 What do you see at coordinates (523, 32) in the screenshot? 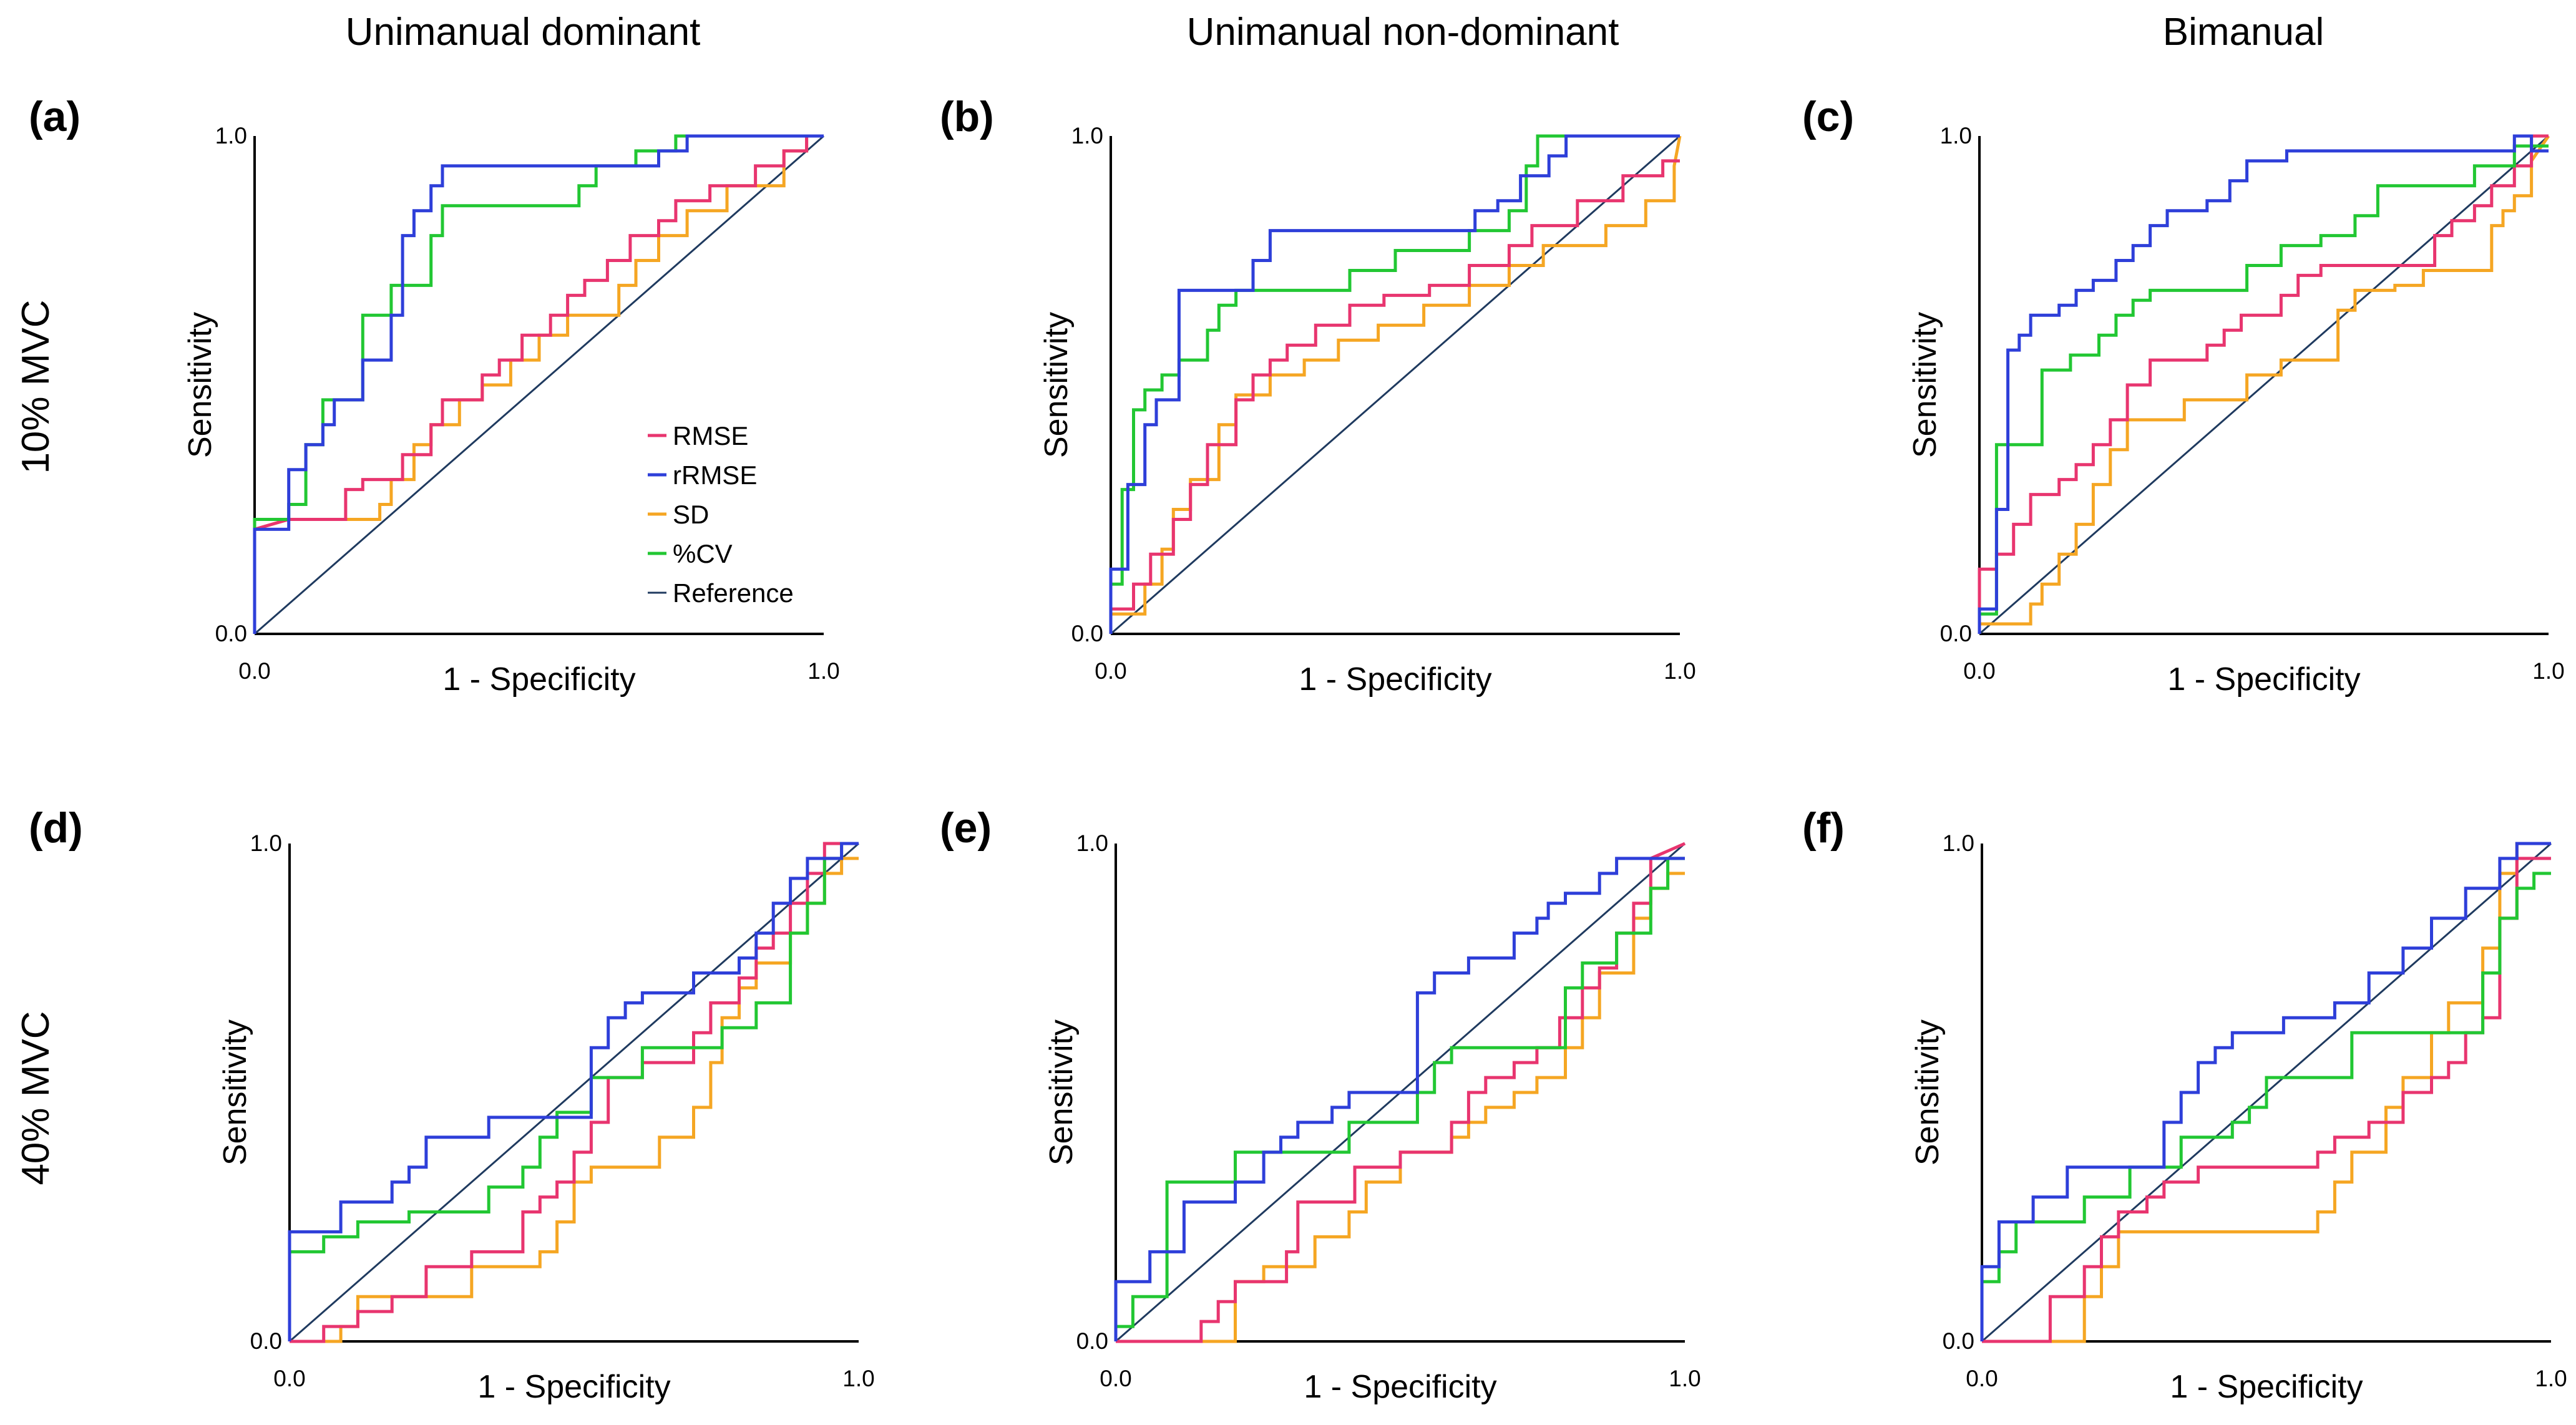
I see `column-title-unimanual-dominant: Unimanual dominant` at bounding box center [523, 32].